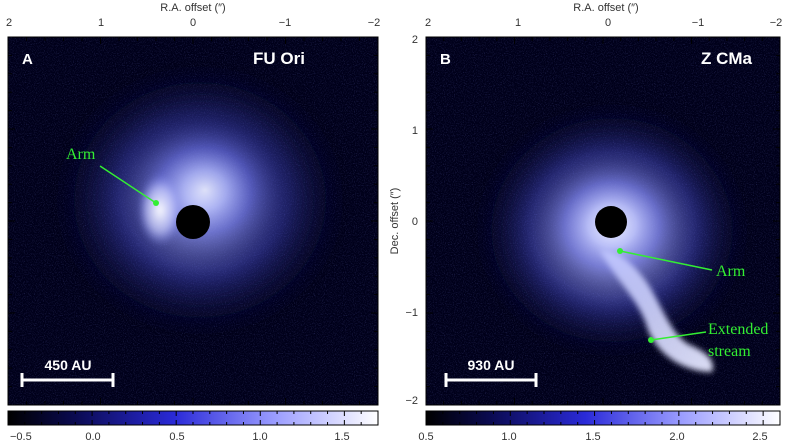 The width and height of the screenshot is (790, 444). What do you see at coordinates (738, 329) in the screenshot?
I see `panel-b-stream-label-line1: Extended` at bounding box center [738, 329].